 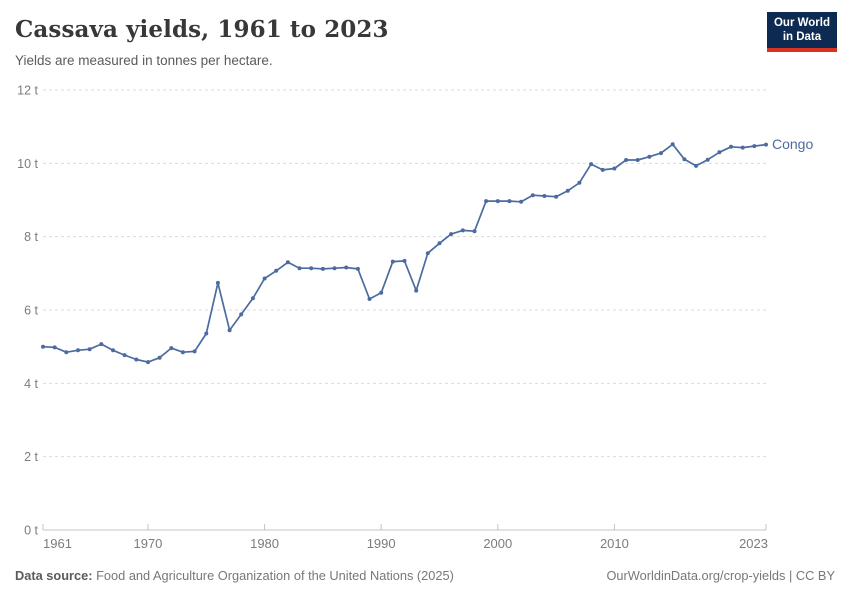 What do you see at coordinates (31, 457) in the screenshot?
I see `y-axis-tick-label: 2 t` at bounding box center [31, 457].